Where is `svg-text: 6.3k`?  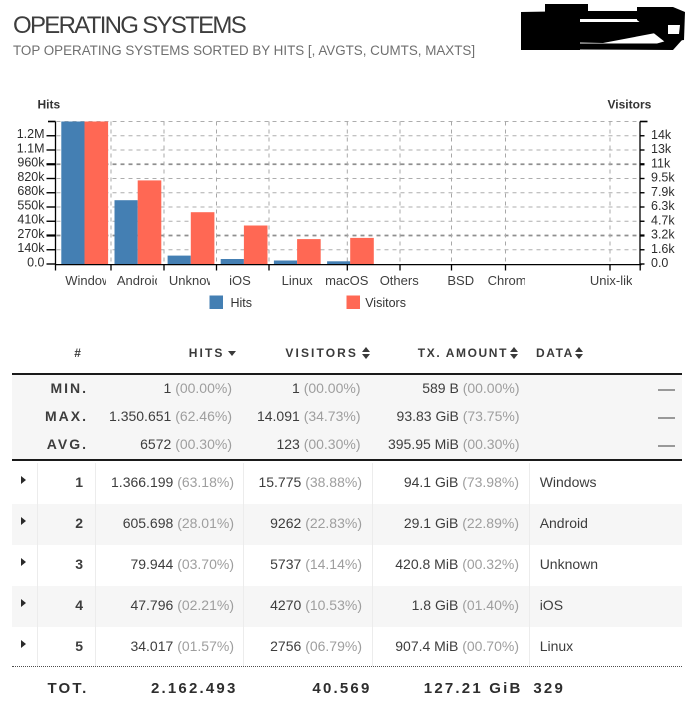 svg-text: 6.3k is located at coordinates (663, 206).